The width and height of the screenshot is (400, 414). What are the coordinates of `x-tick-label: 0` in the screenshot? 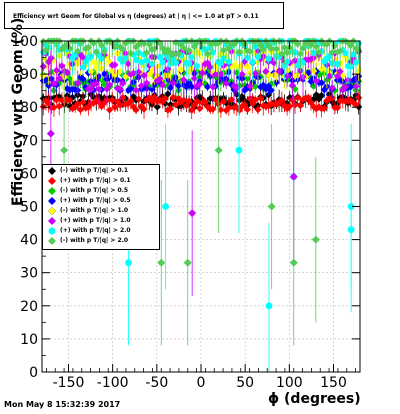 It's located at (201, 383).